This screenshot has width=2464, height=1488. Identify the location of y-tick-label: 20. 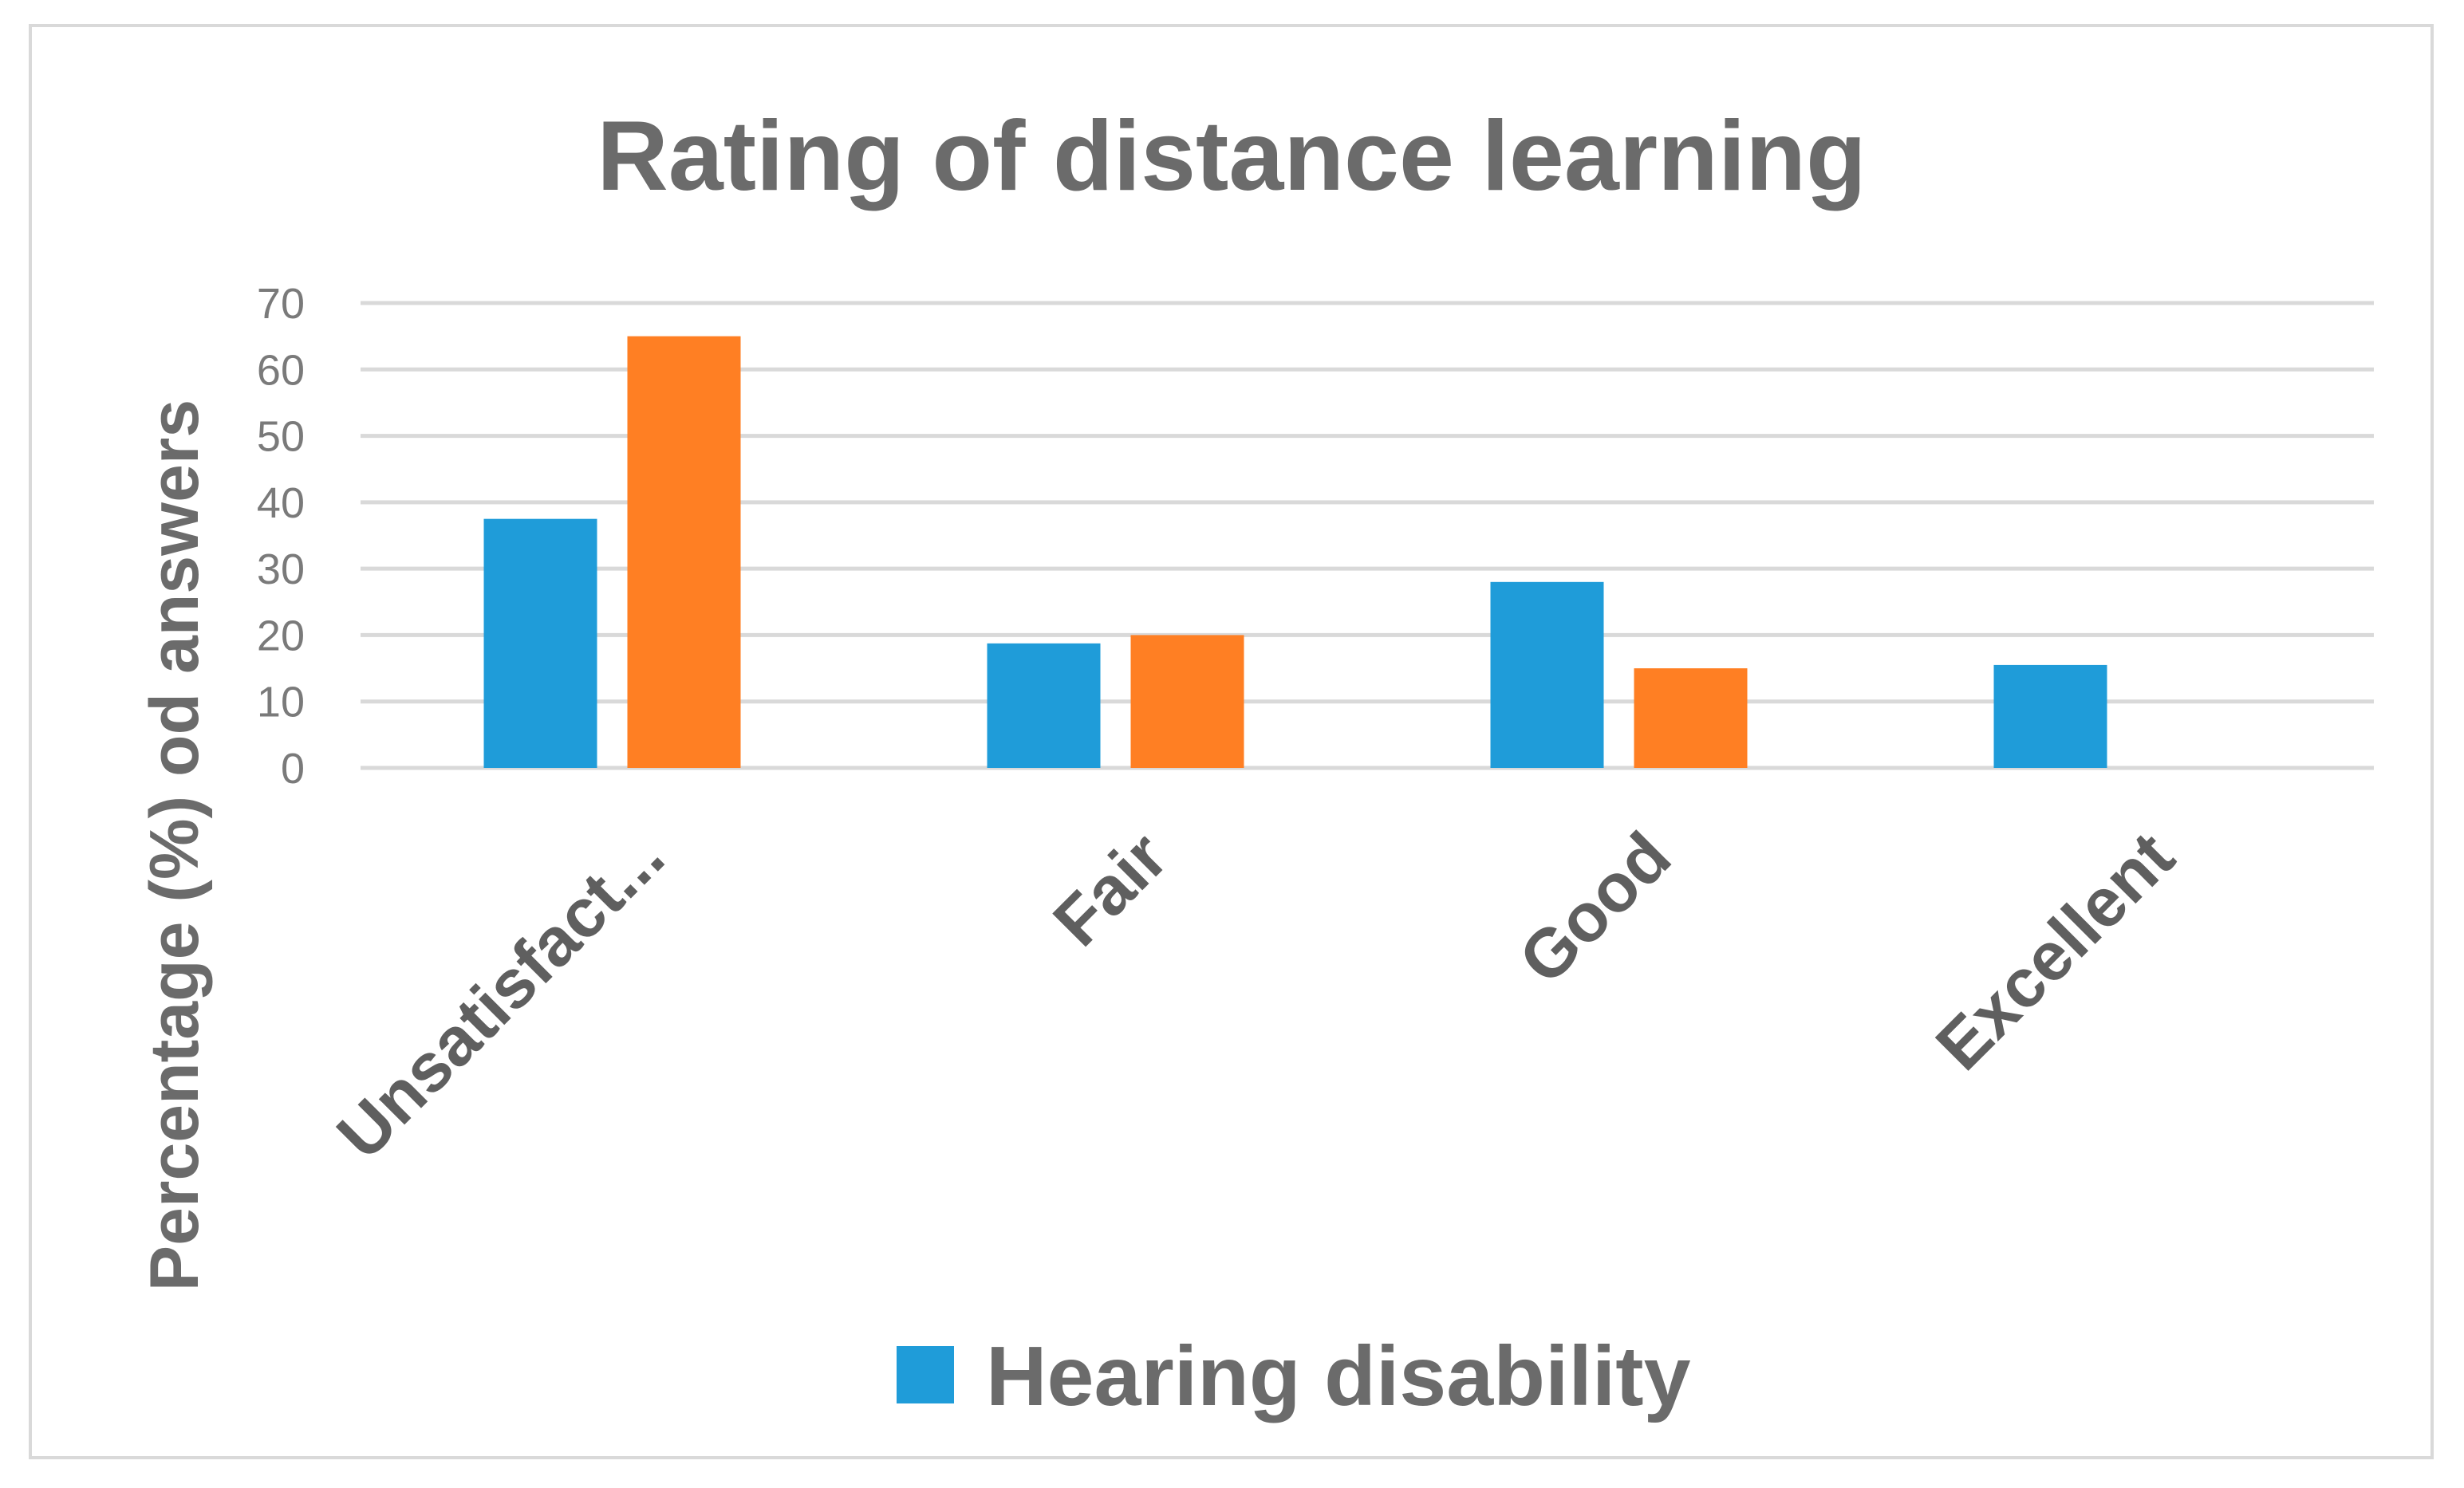
(281, 636).